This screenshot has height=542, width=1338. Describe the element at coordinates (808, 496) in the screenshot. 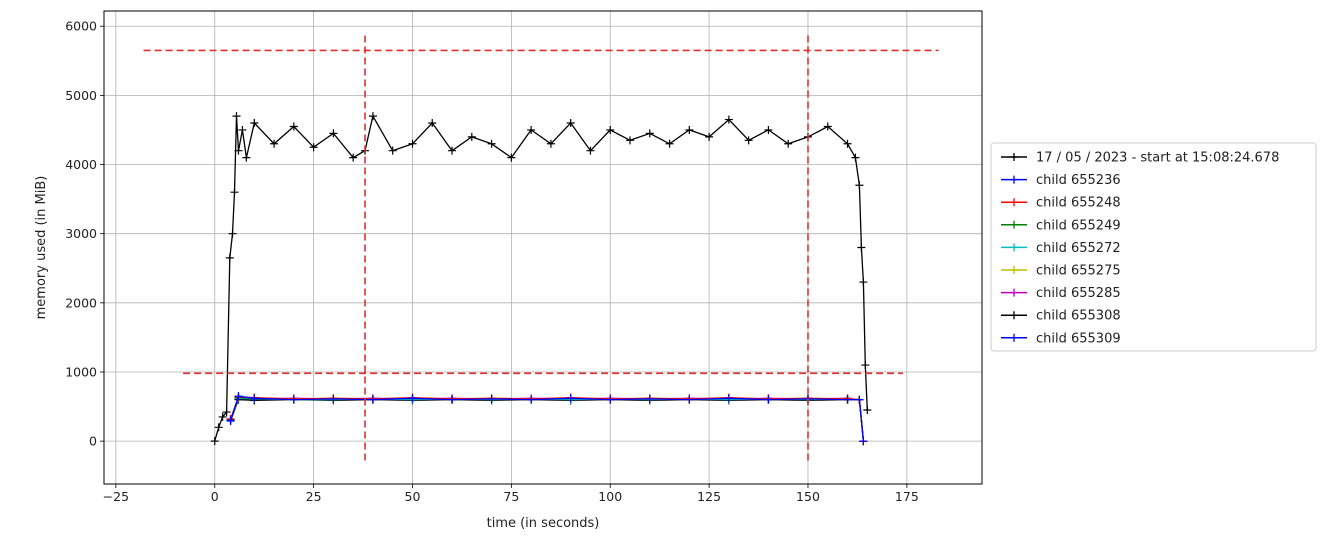

I see `x-tick-label: 150` at that location.